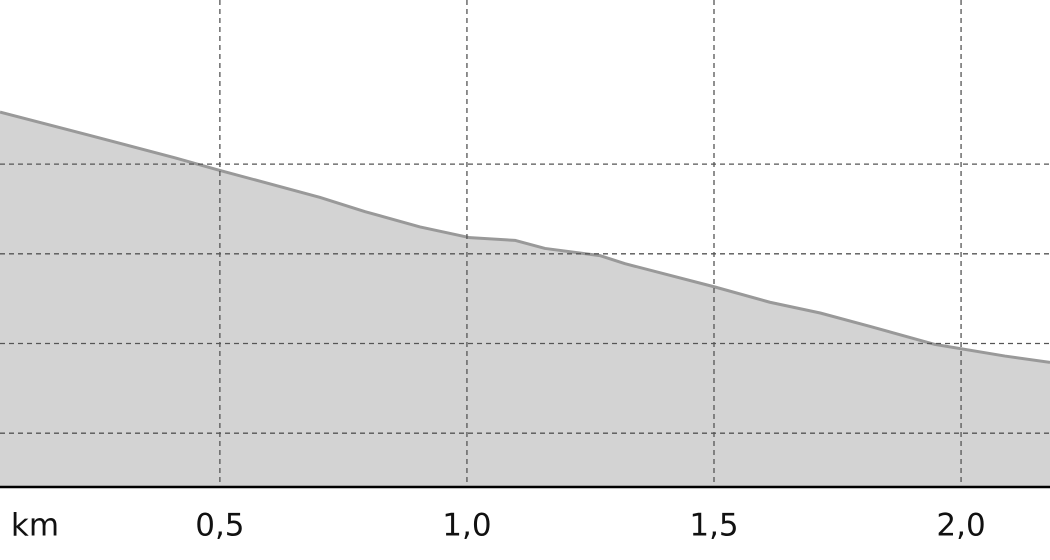 The height and width of the screenshot is (560, 1050). What do you see at coordinates (713, 526) in the screenshot?
I see `x-tick-label: 1,5` at bounding box center [713, 526].